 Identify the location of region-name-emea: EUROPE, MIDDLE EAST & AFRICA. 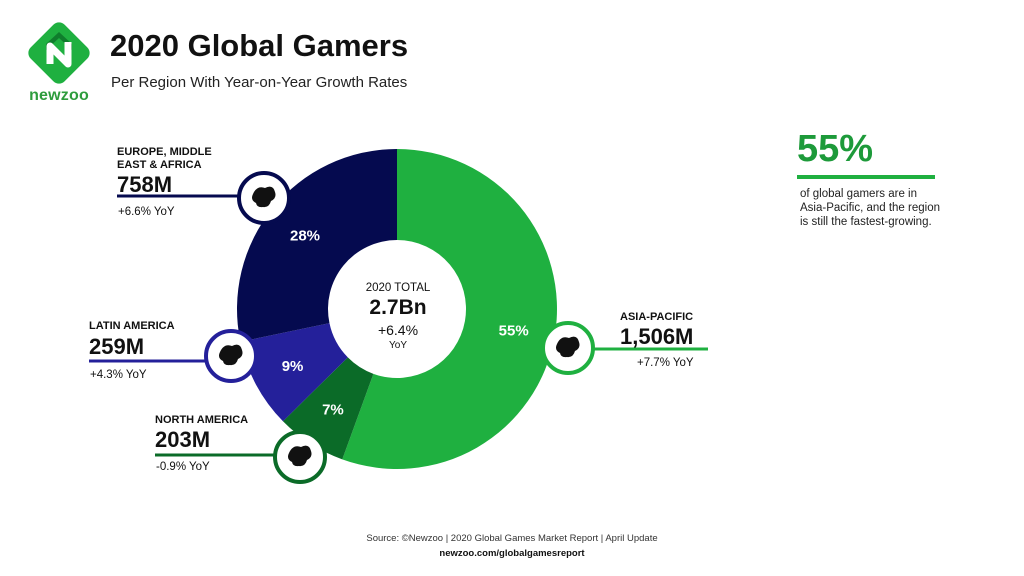
(164, 159).